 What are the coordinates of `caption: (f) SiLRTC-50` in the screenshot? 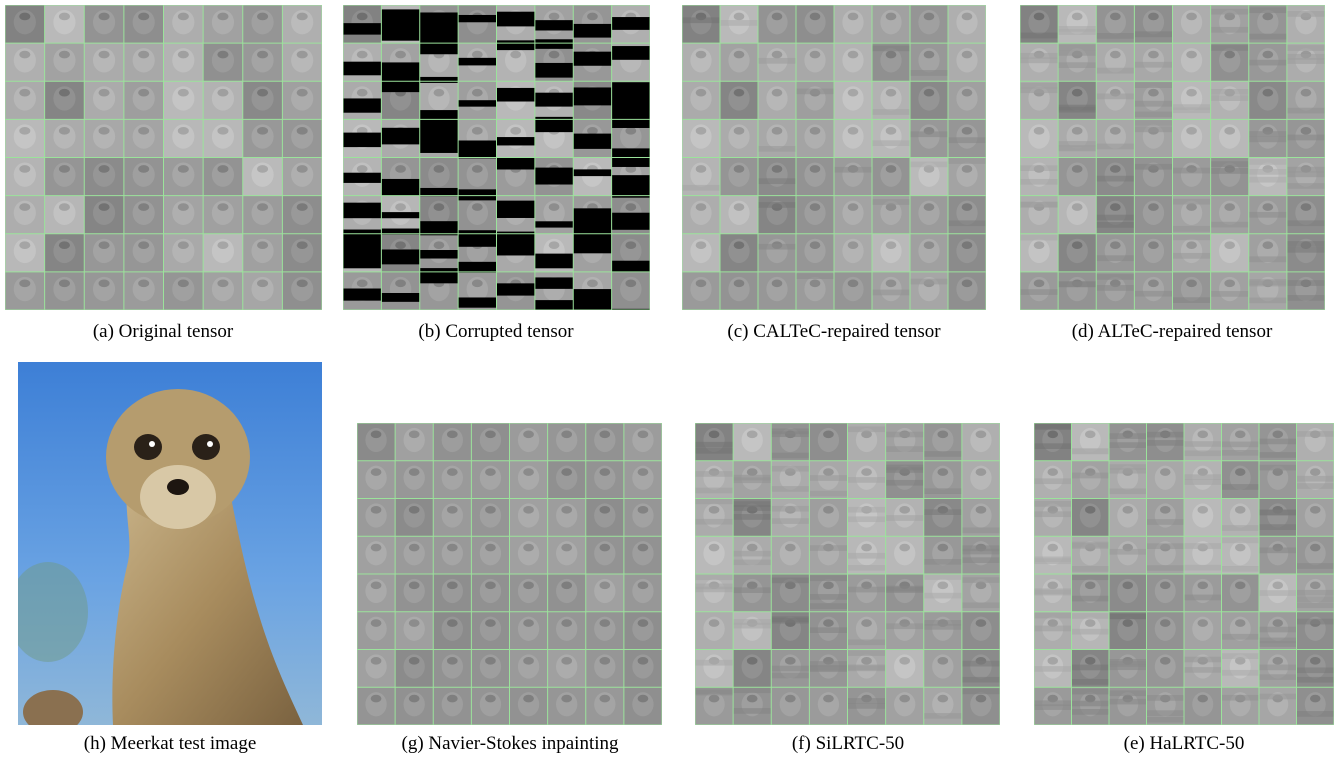 It's located at (848, 743).